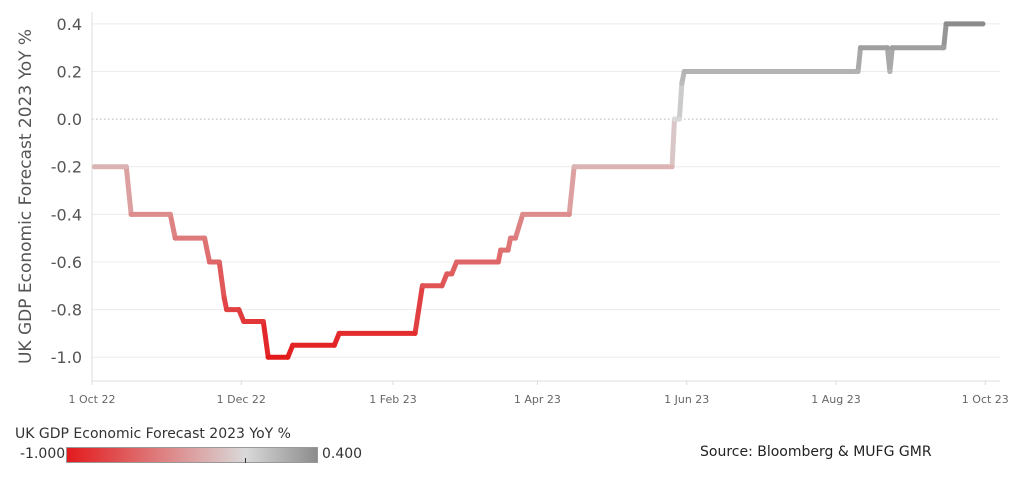  What do you see at coordinates (66, 167) in the screenshot?
I see `y-tick-label: -0.2` at bounding box center [66, 167].